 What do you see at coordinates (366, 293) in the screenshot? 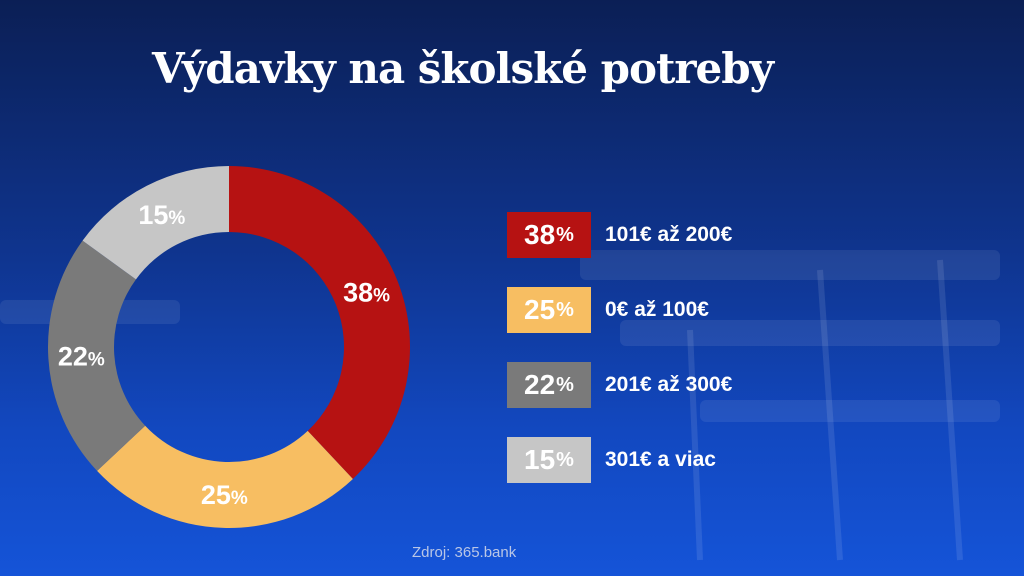
I see `slice-data-label: 38%` at bounding box center [366, 293].